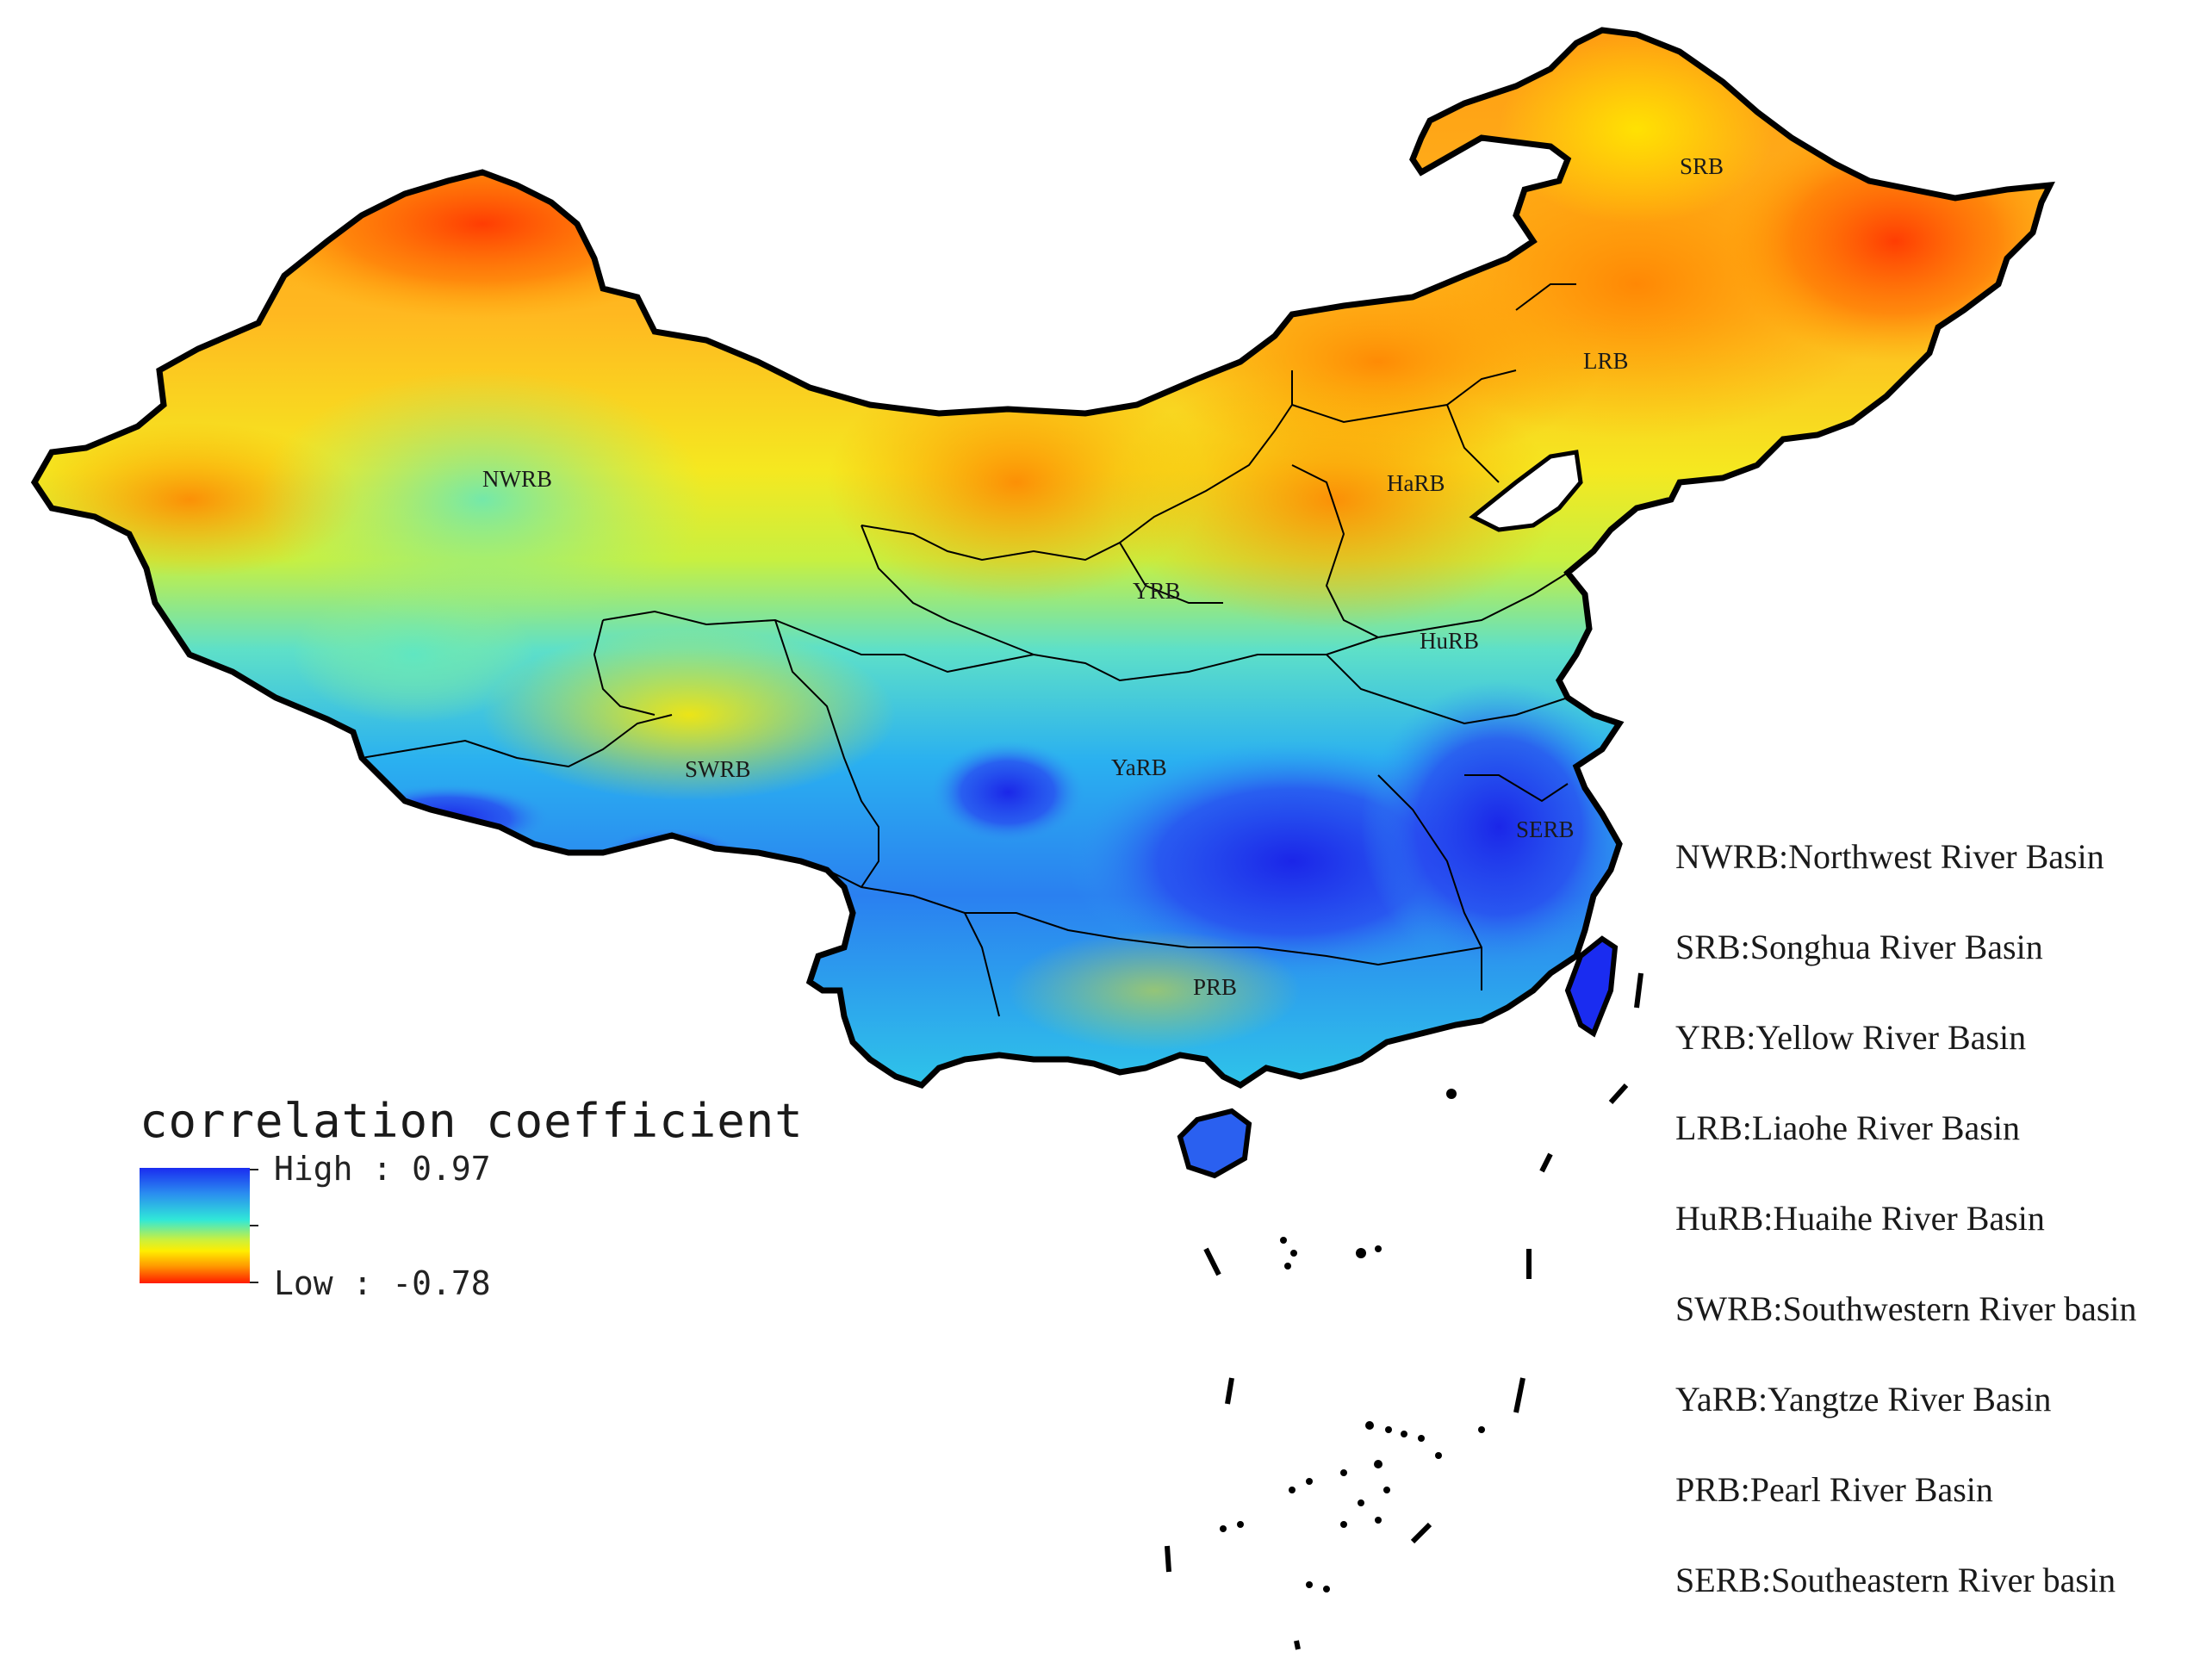 This screenshot has height=1670, width=2212. Describe the element at coordinates (1834, 1489) in the screenshot. I see `abbreviation-item: PRB:Pearl River Basin` at that location.